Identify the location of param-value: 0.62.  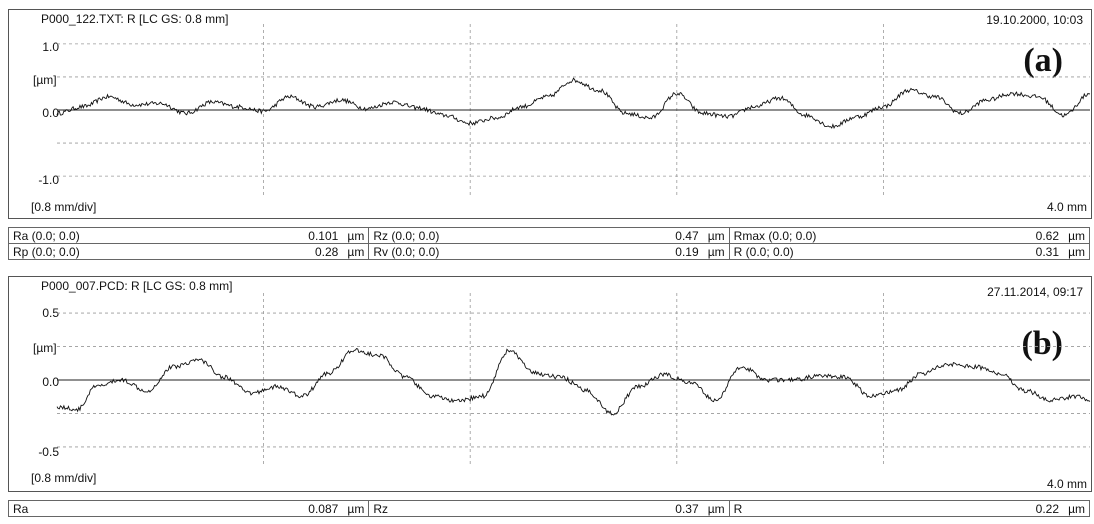
(1047, 235).